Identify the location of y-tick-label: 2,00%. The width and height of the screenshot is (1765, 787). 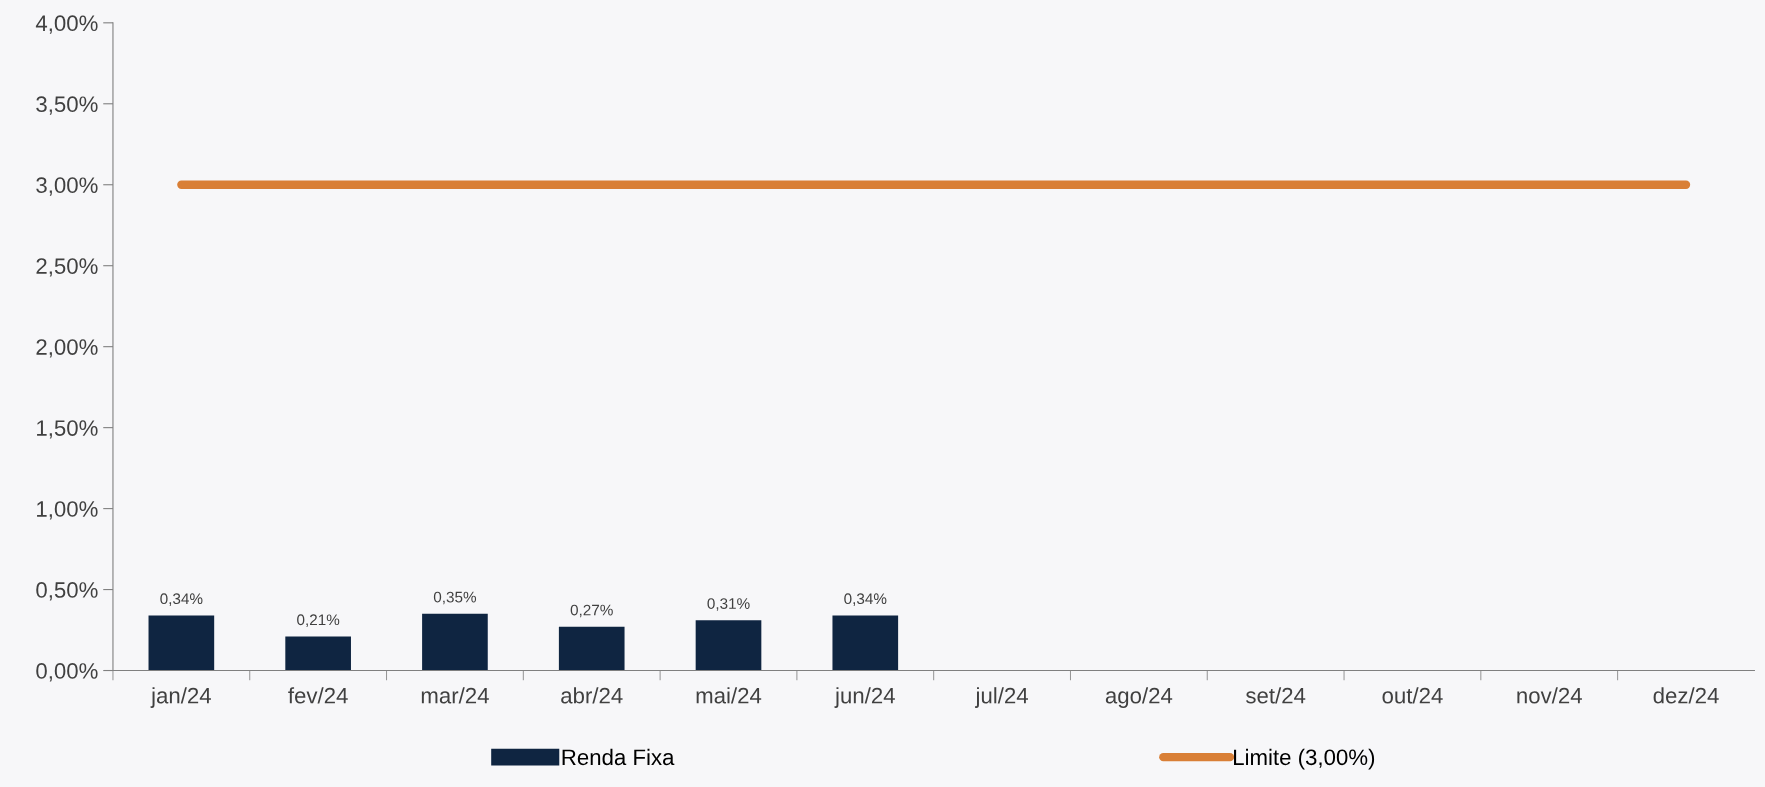
(67, 348).